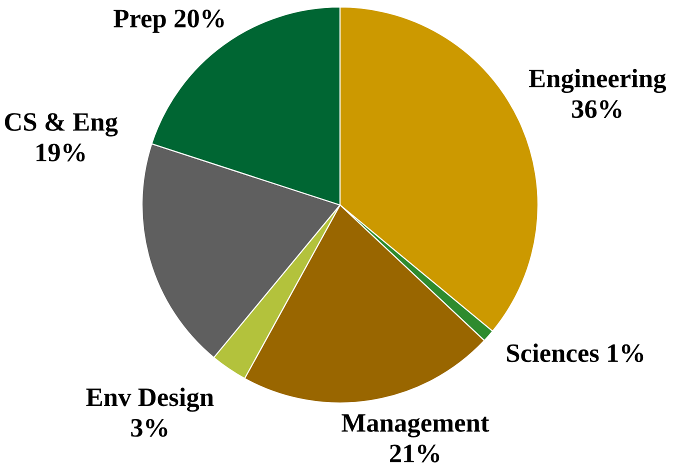 The height and width of the screenshot is (472, 677). What do you see at coordinates (60, 153) in the screenshot?
I see `data-label: 19%` at bounding box center [60, 153].